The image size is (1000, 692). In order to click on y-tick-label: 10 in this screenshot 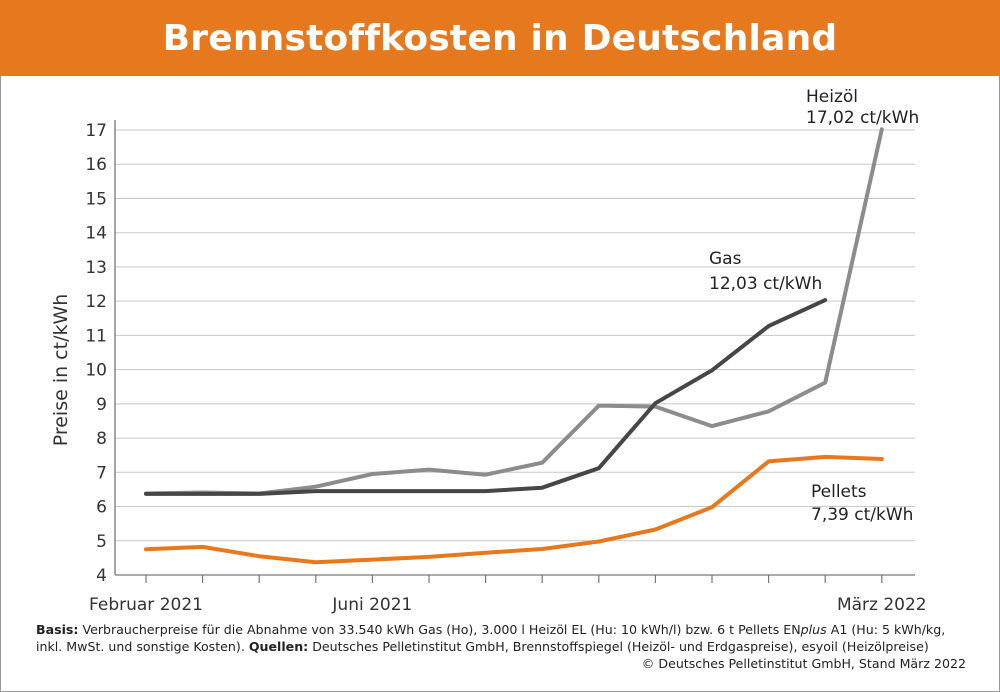, I will do `click(96, 371)`.